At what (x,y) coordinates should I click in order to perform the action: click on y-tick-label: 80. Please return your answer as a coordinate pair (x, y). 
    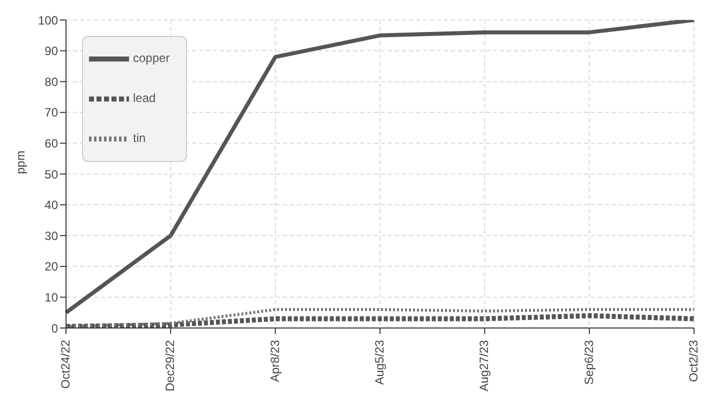
    Looking at the image, I should click on (51, 81).